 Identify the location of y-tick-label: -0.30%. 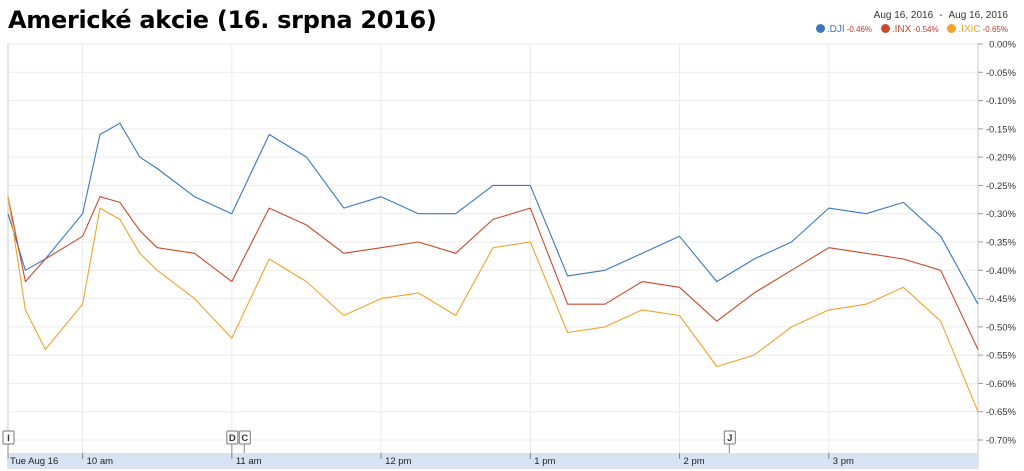
(1001, 214).